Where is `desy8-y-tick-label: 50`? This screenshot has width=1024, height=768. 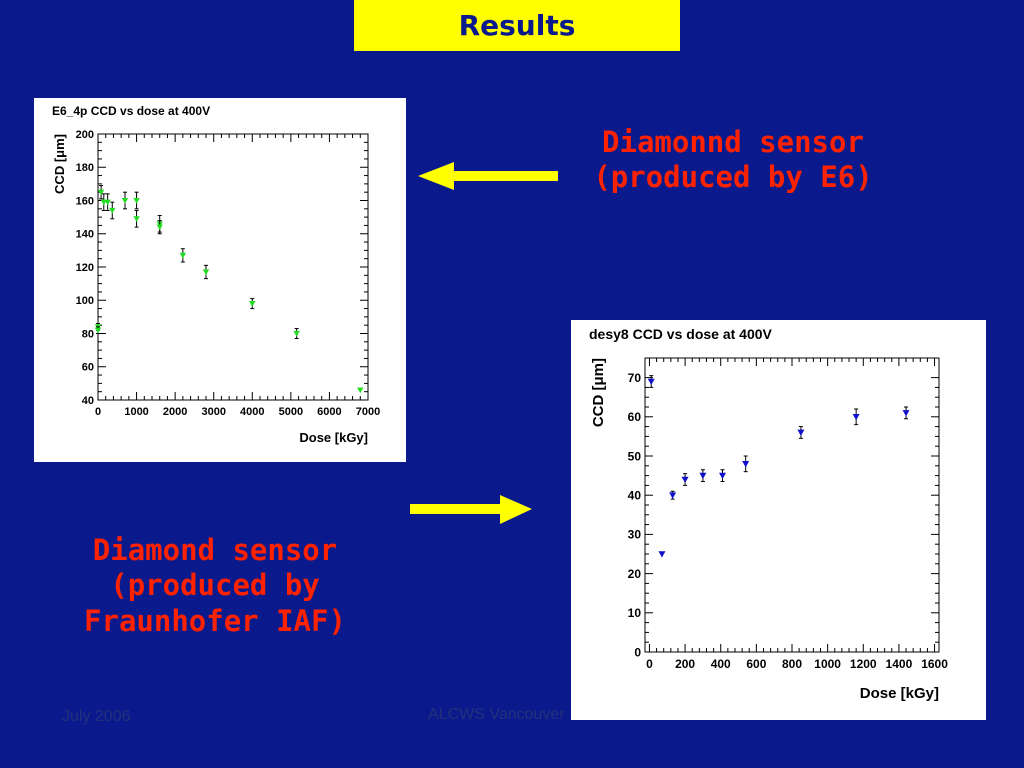
desy8-y-tick-label: 50 is located at coordinates (635, 456).